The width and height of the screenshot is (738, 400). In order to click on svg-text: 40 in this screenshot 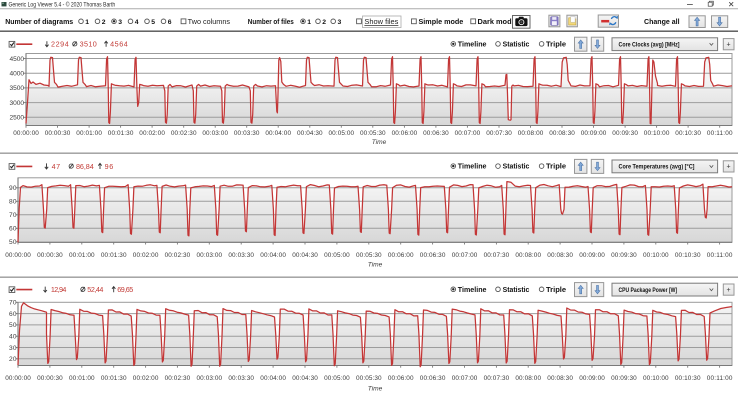, I will do `click(13, 337)`.